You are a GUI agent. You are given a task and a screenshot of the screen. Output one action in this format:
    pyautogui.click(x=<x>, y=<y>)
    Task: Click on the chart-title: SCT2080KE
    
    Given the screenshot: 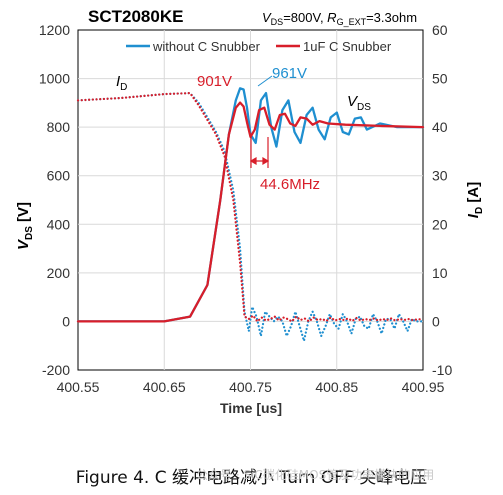 What is the action you would take?
    pyautogui.click(x=135, y=16)
    